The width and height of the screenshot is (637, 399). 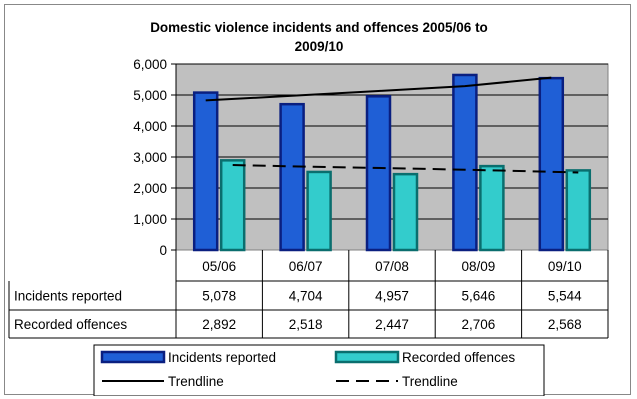 What do you see at coordinates (565, 296) in the screenshot?
I see `table-cell-value: 5,544` at bounding box center [565, 296].